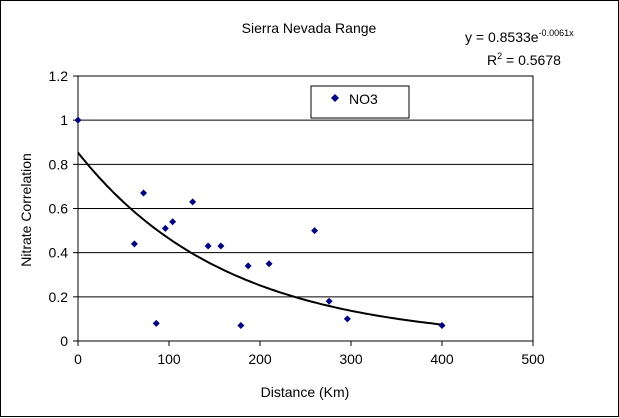  Describe the element at coordinates (26, 210) in the screenshot. I see `y-axis-title: Nitrate Correlation` at that location.